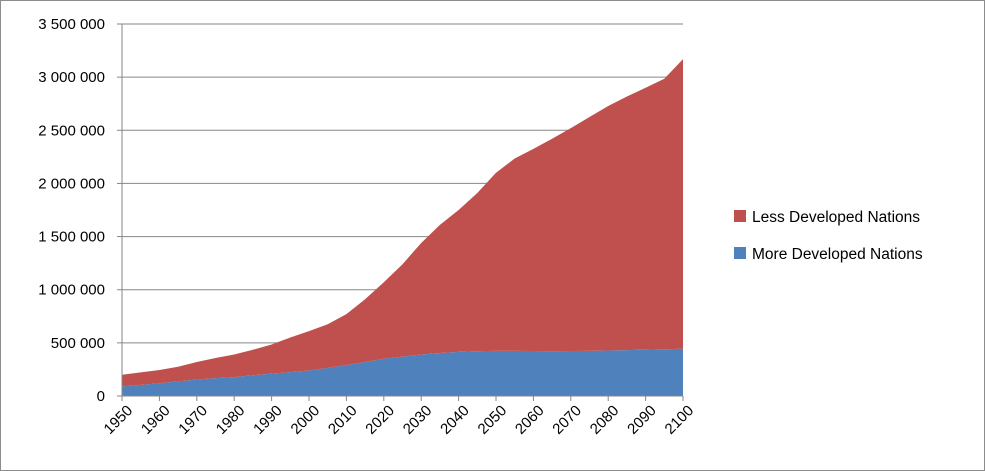  I want to click on x-tick-label: 1990, so click(268, 420).